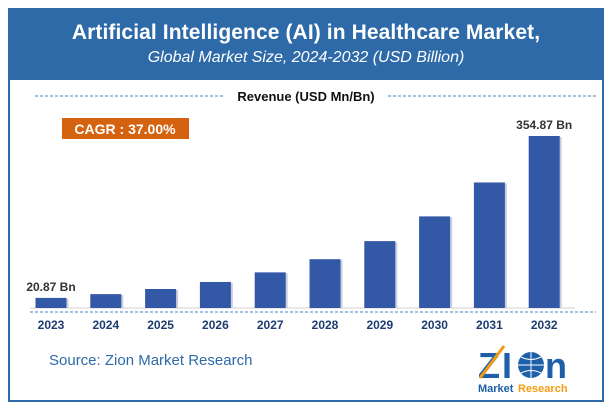 This screenshot has height=412, width=611. What do you see at coordinates (380, 274) in the screenshot?
I see `bar-2029` at bounding box center [380, 274].